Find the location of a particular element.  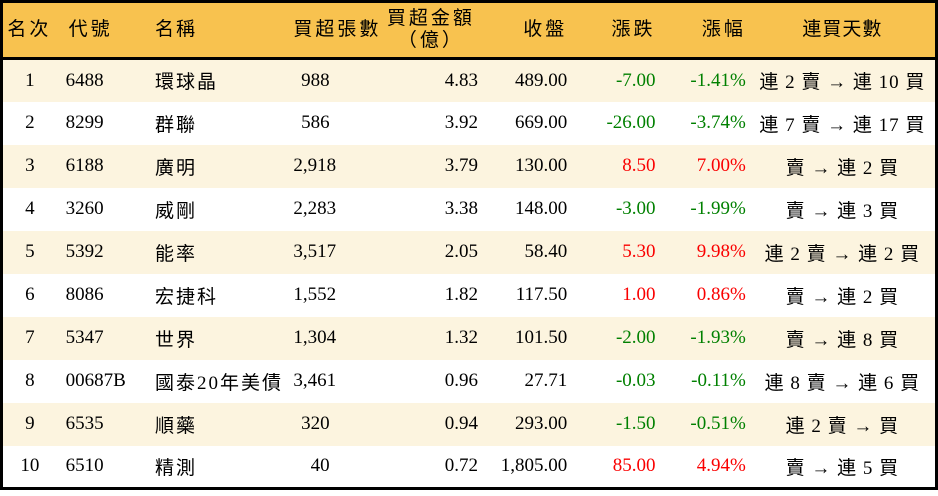

cell-amount: 1.82 is located at coordinates (430, 295).